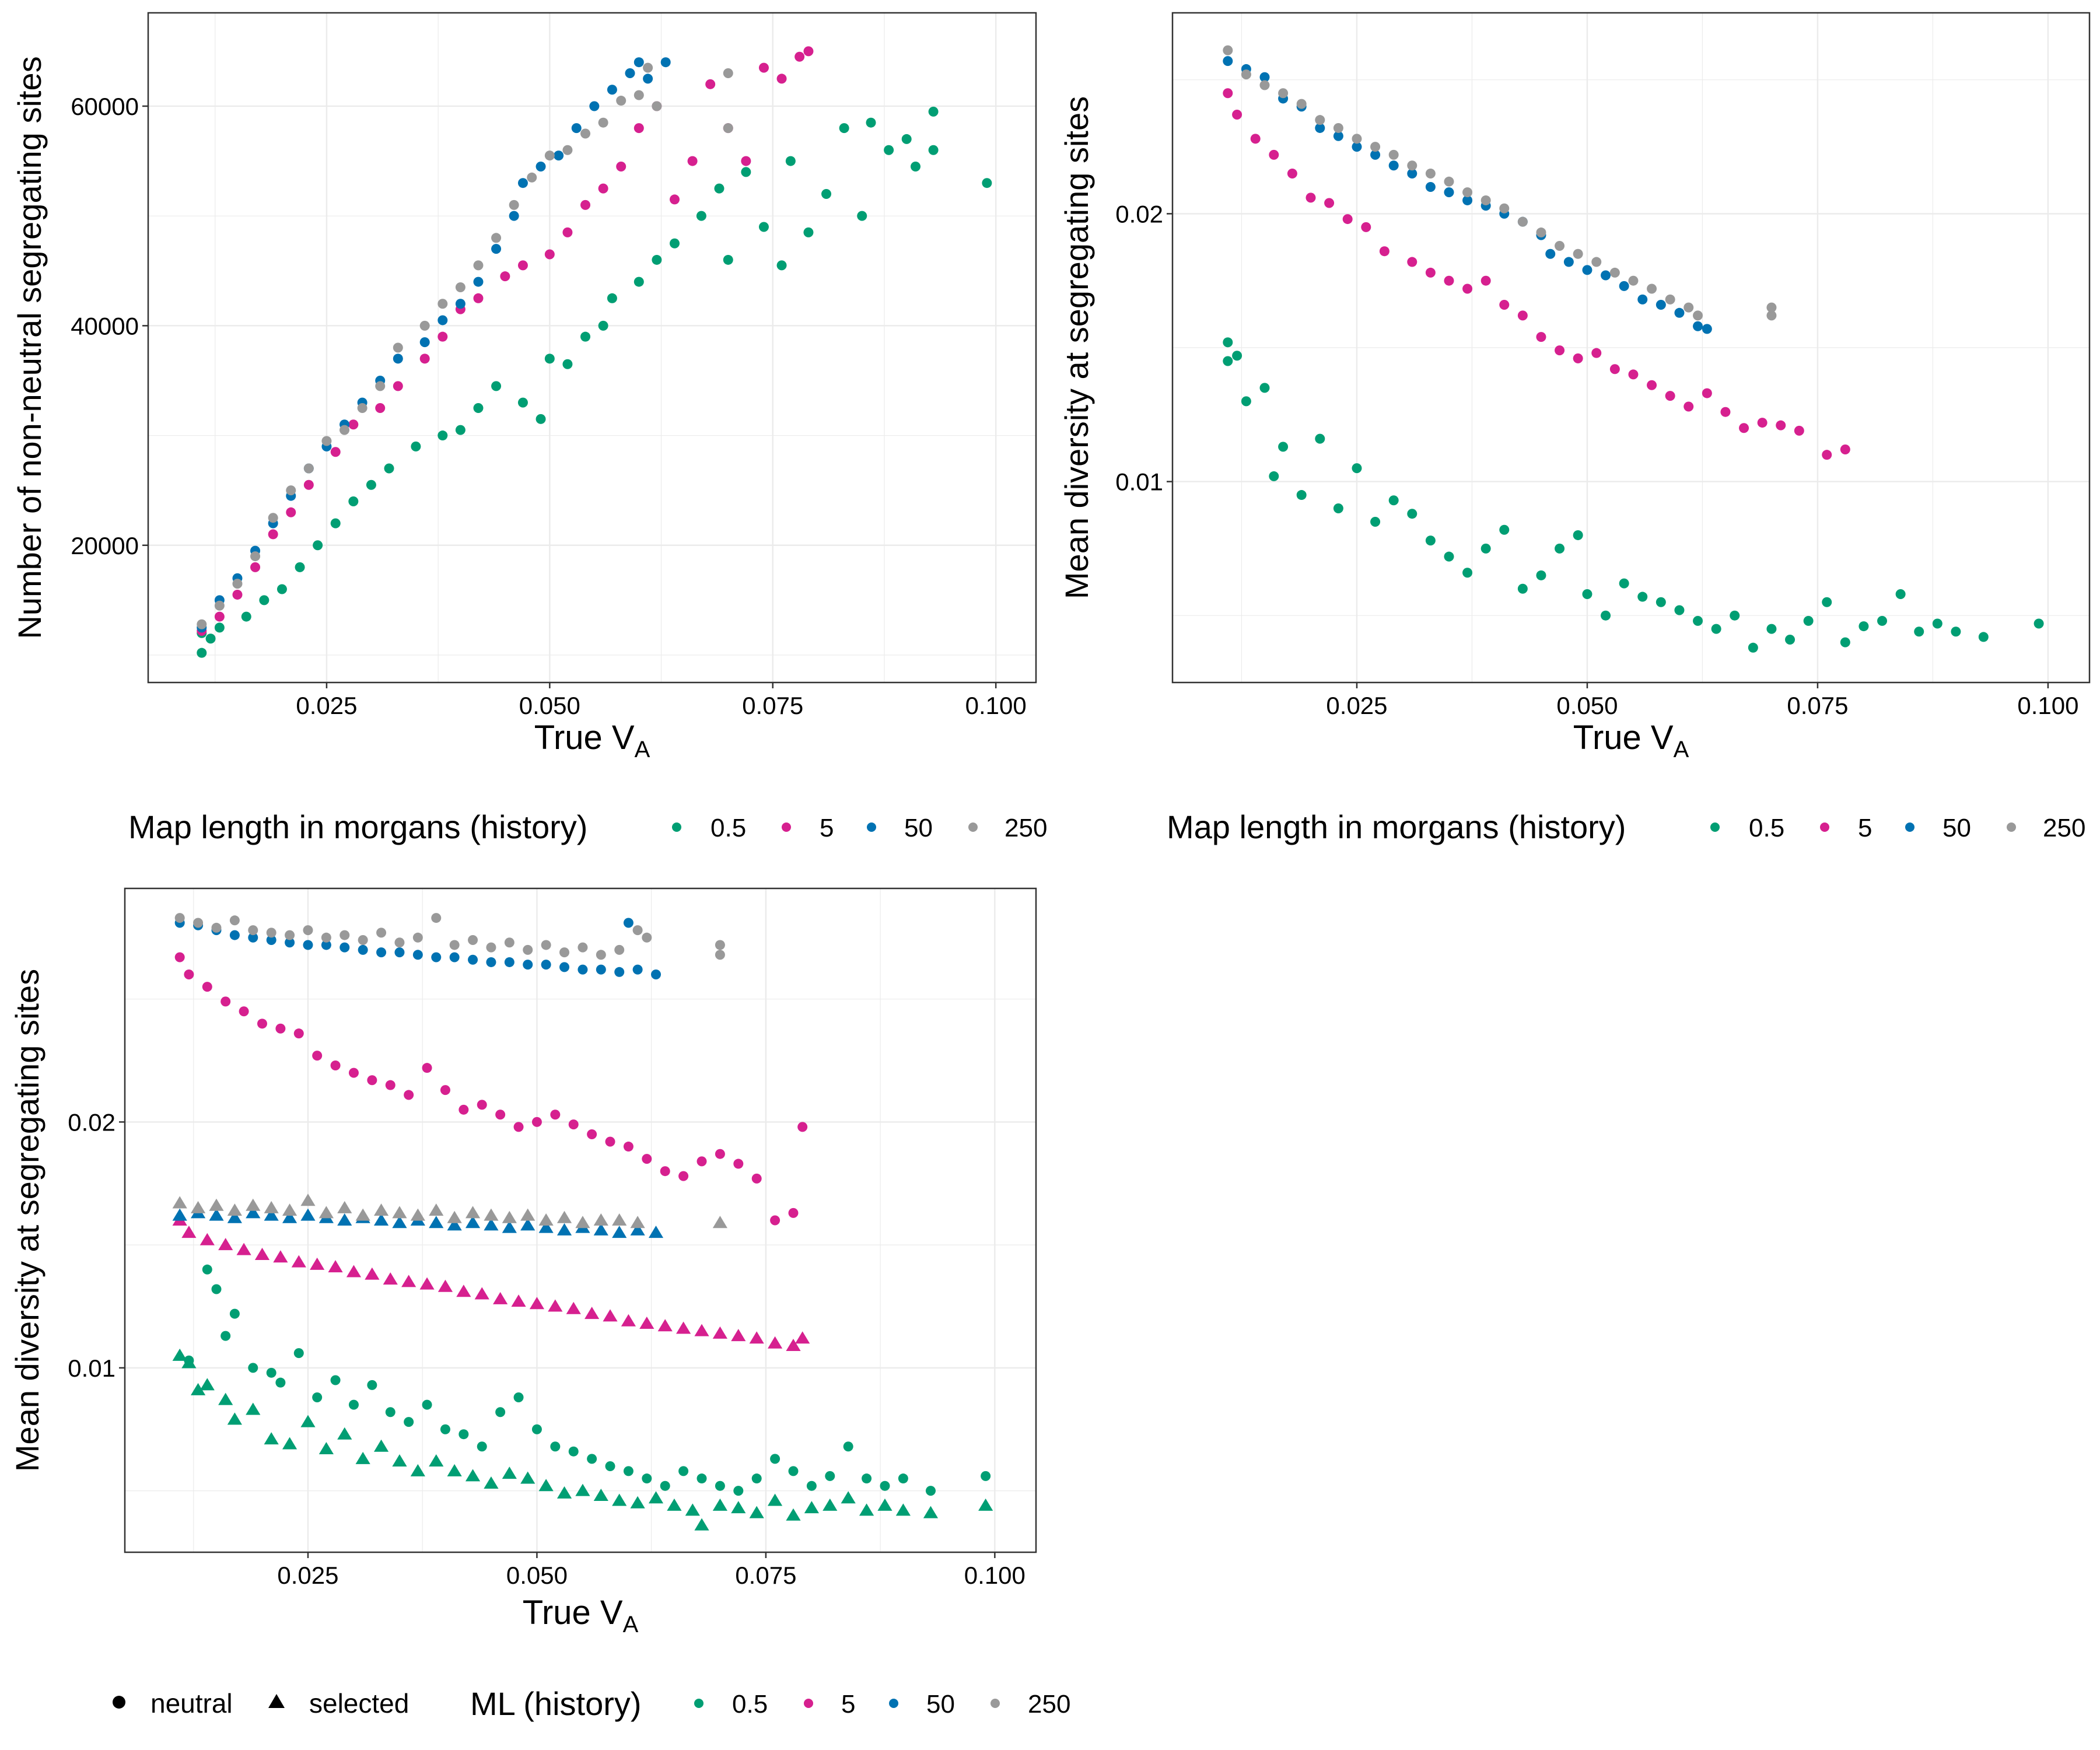  I want to click on y-tick-label: 20000, so click(105, 545).